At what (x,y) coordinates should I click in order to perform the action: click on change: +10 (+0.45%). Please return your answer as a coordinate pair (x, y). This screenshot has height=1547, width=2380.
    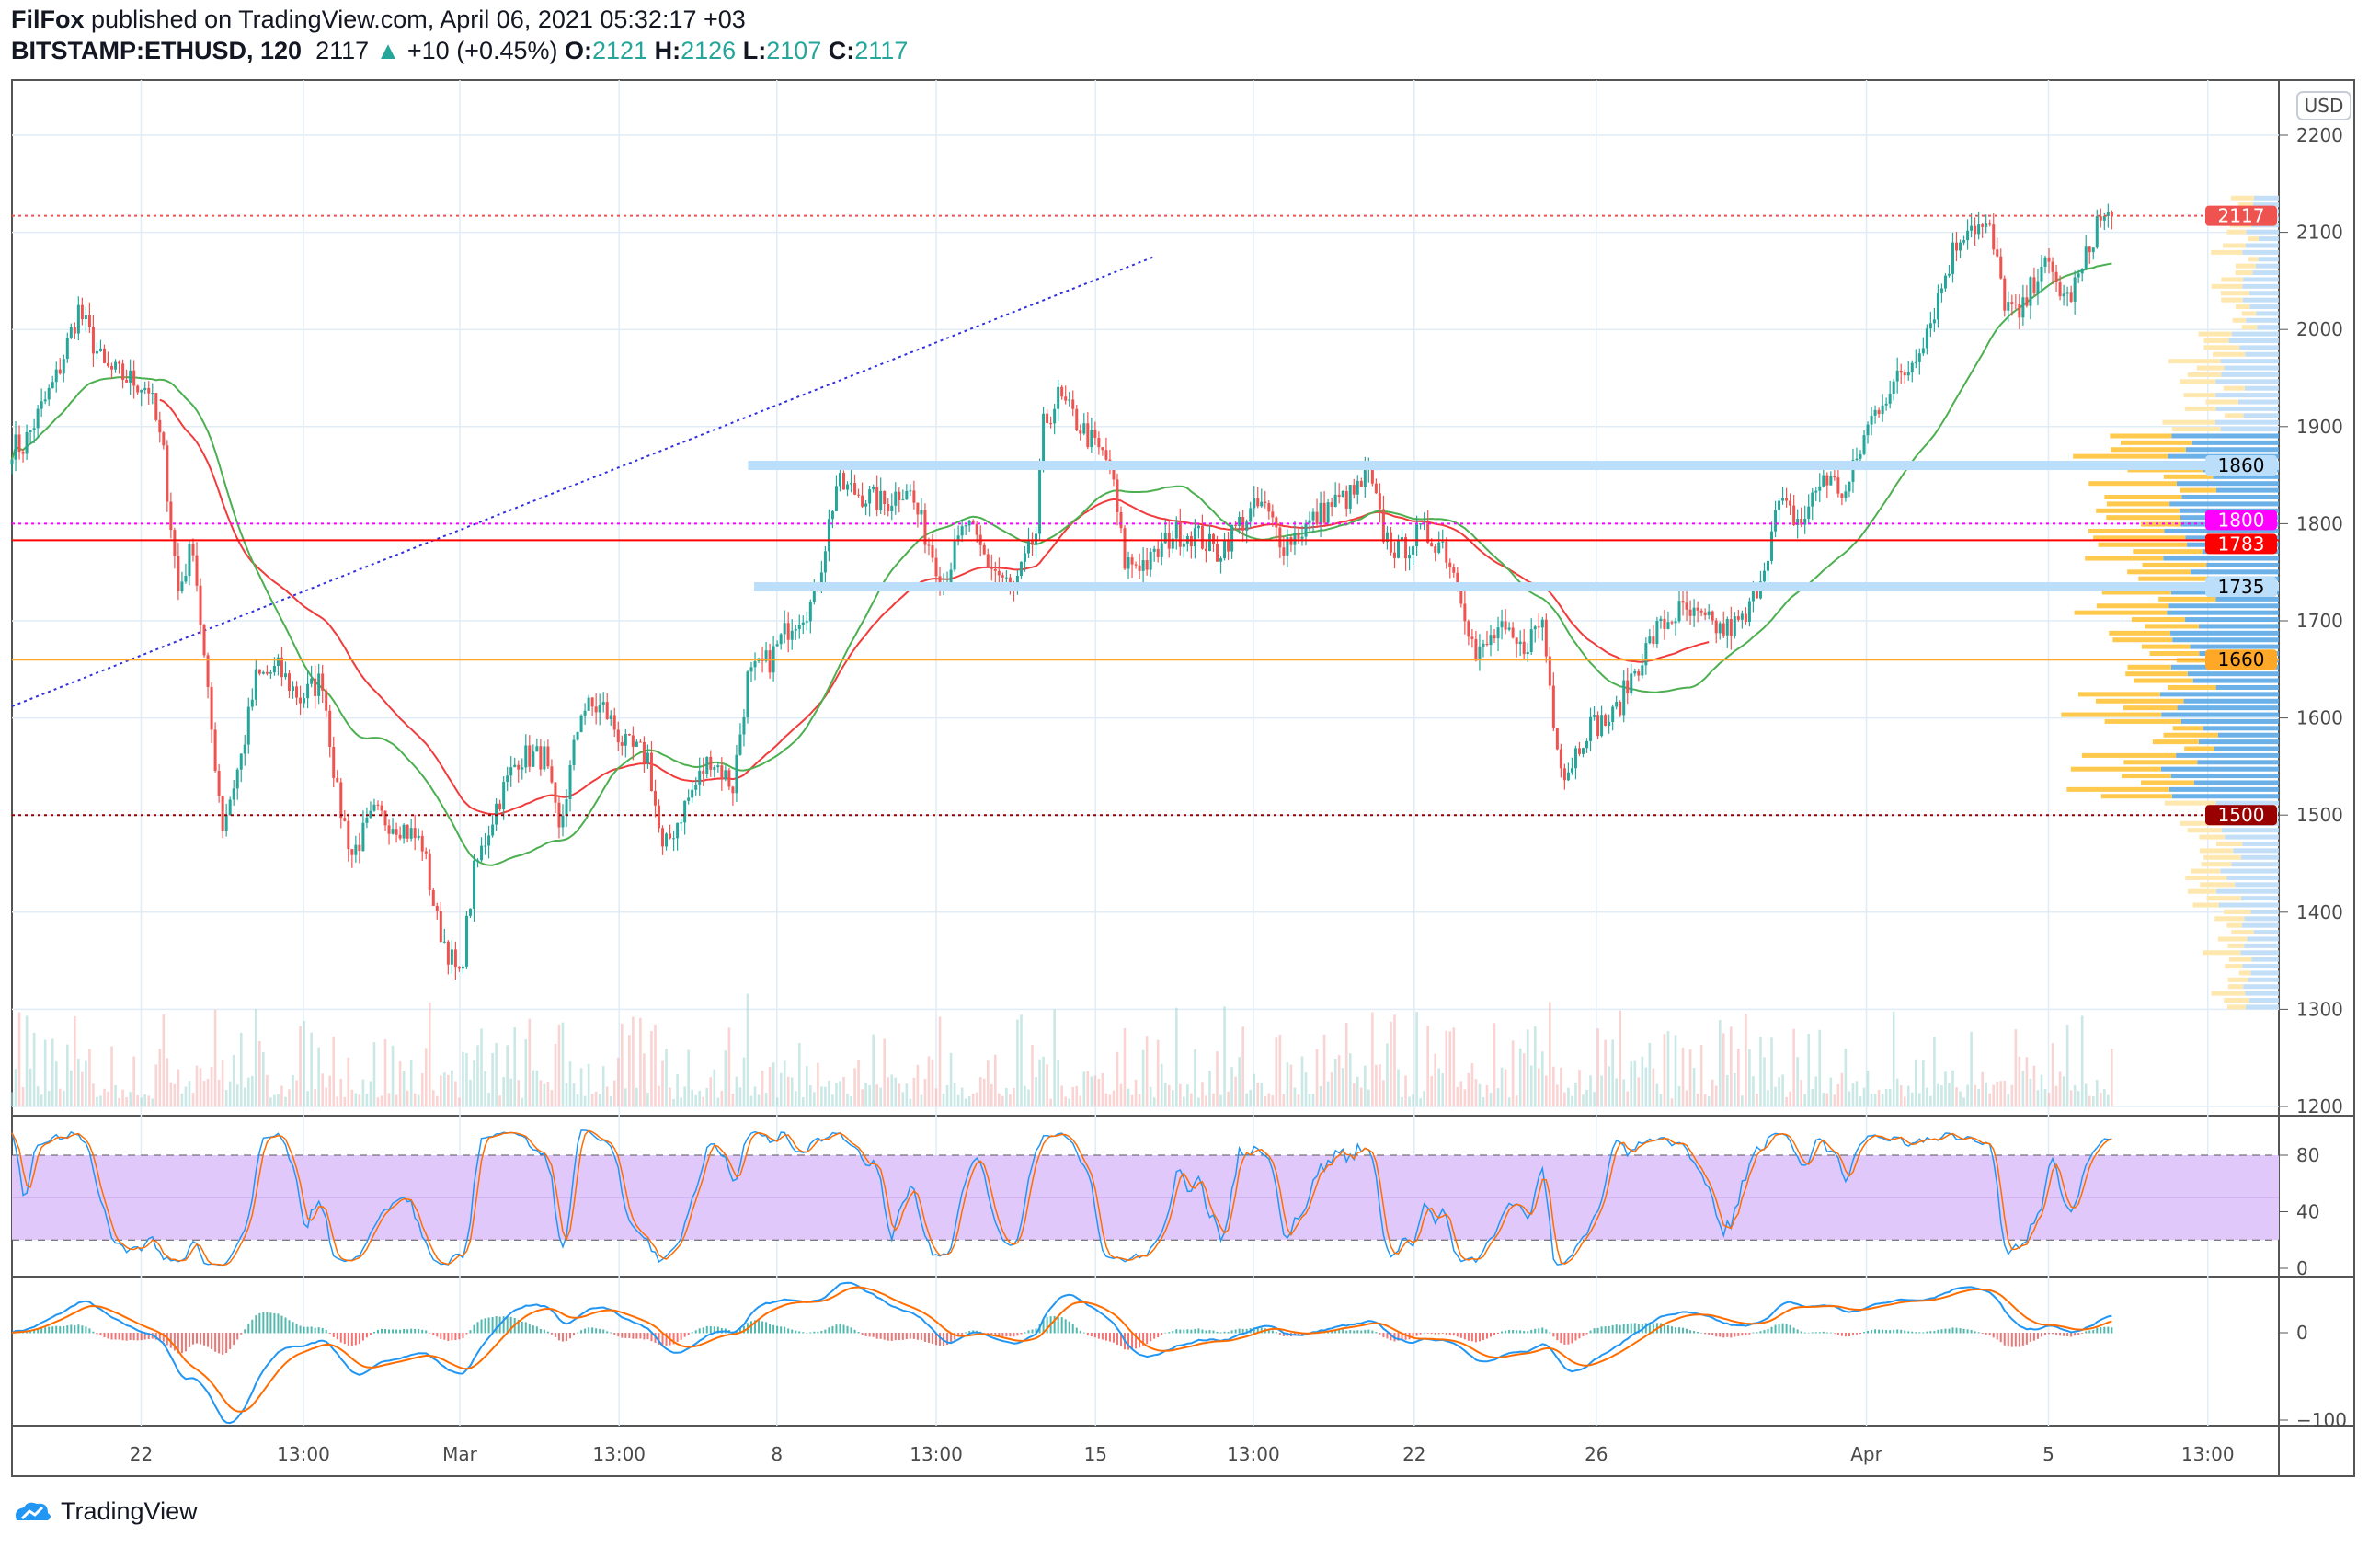
    Looking at the image, I should click on (482, 50).